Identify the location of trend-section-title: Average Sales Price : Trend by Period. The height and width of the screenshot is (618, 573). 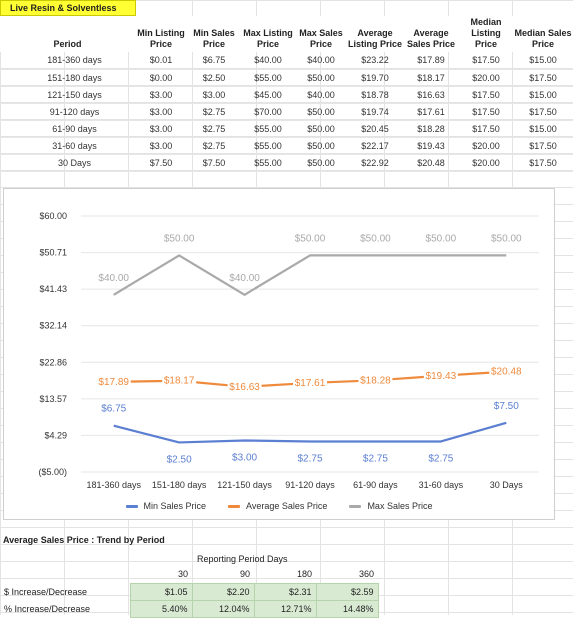
(84, 540).